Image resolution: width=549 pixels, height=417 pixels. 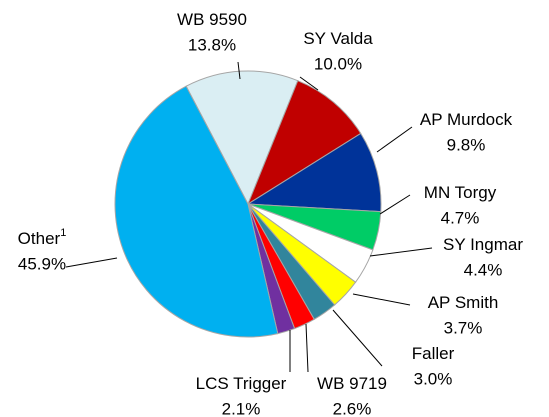 I want to click on category-name: Faller, so click(x=433, y=353).